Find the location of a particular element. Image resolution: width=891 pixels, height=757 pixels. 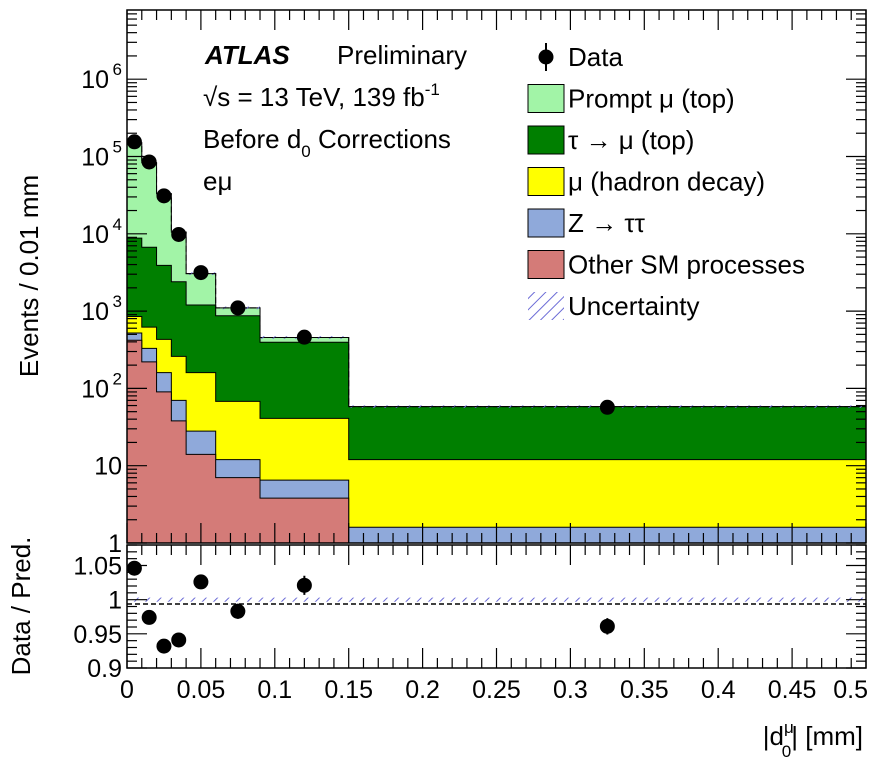

legend-entry-data: Data is located at coordinates (580, 57).